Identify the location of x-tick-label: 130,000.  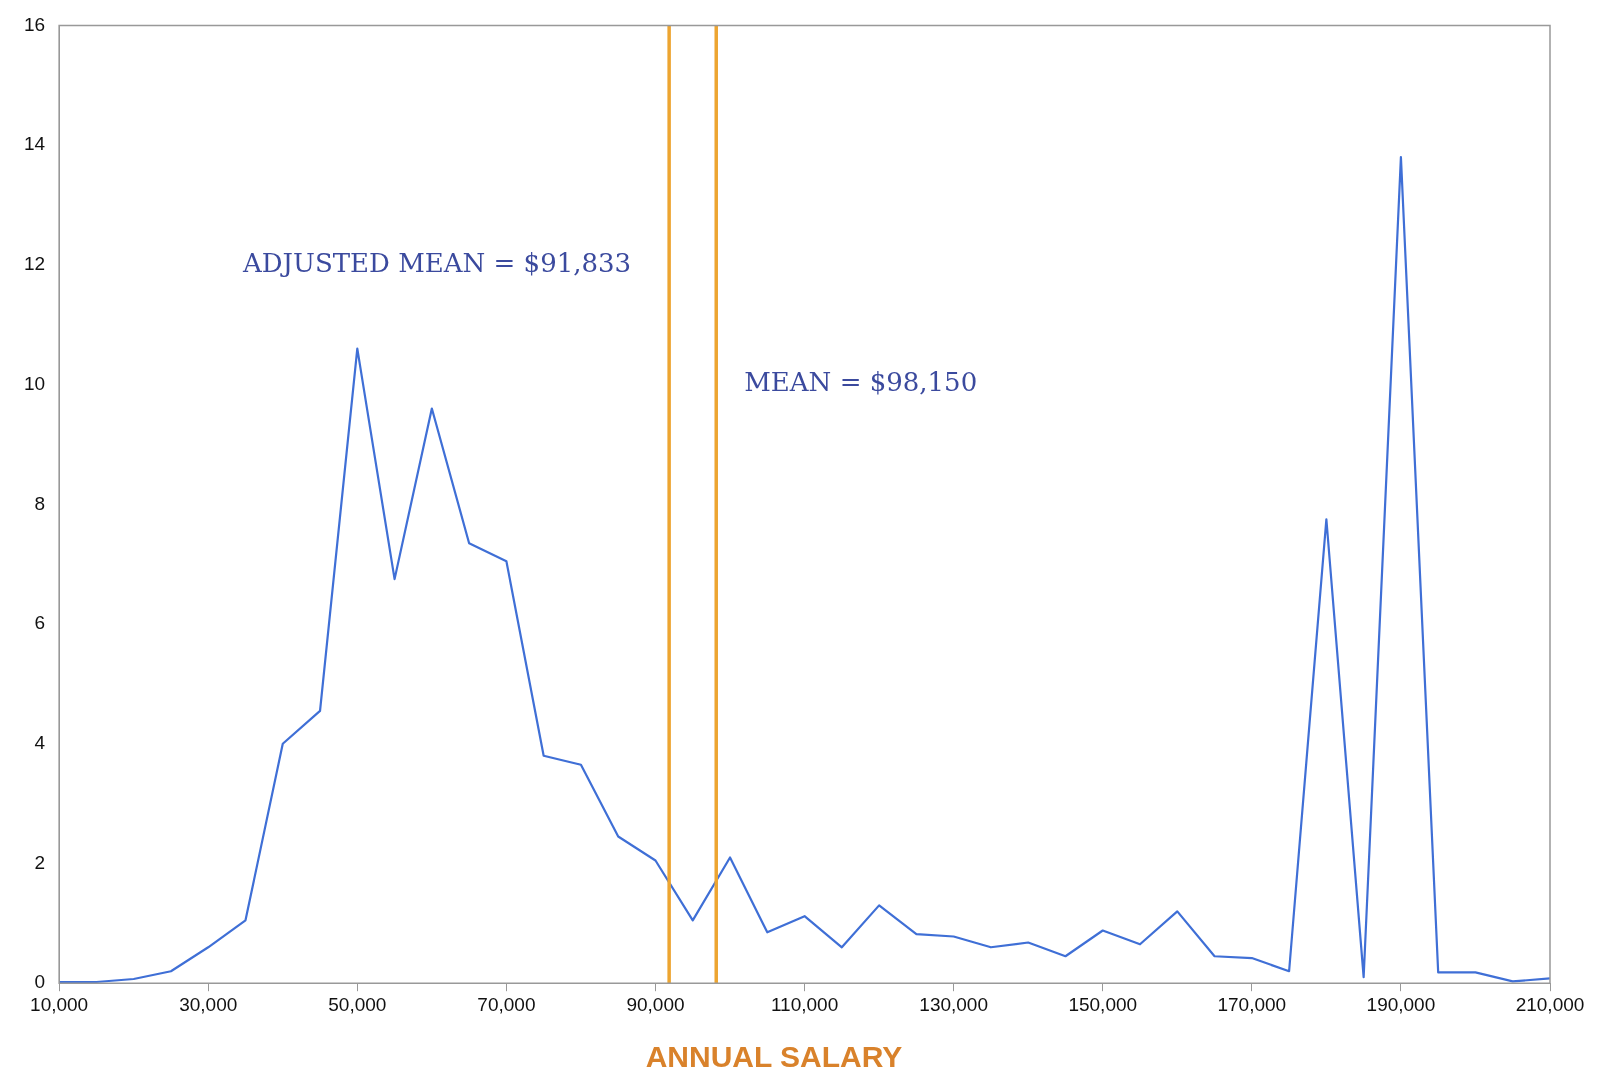
(953, 1004).